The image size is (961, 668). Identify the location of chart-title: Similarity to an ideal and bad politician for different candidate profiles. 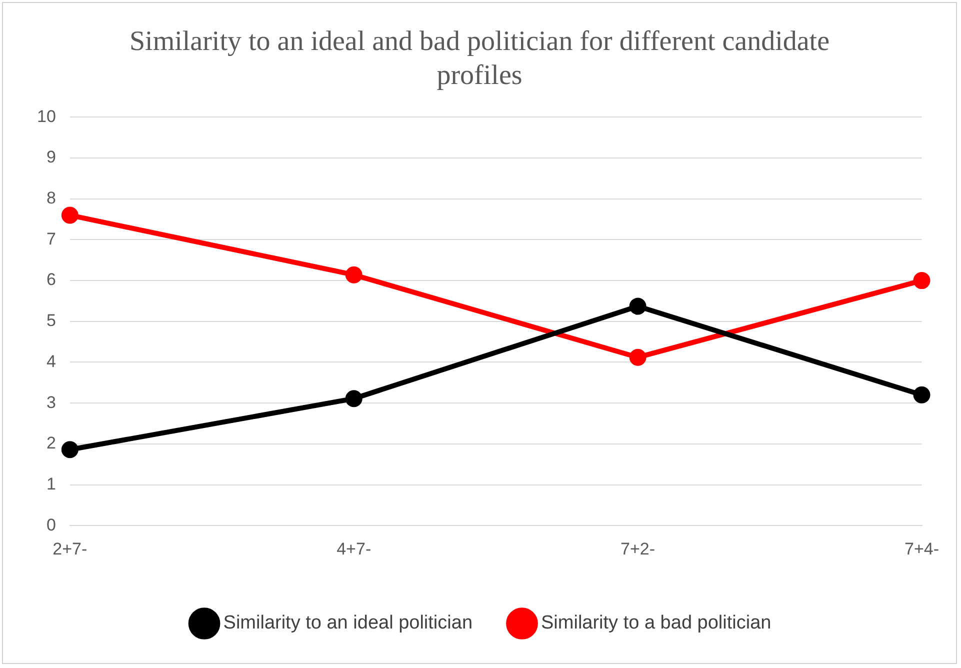
(479, 59).